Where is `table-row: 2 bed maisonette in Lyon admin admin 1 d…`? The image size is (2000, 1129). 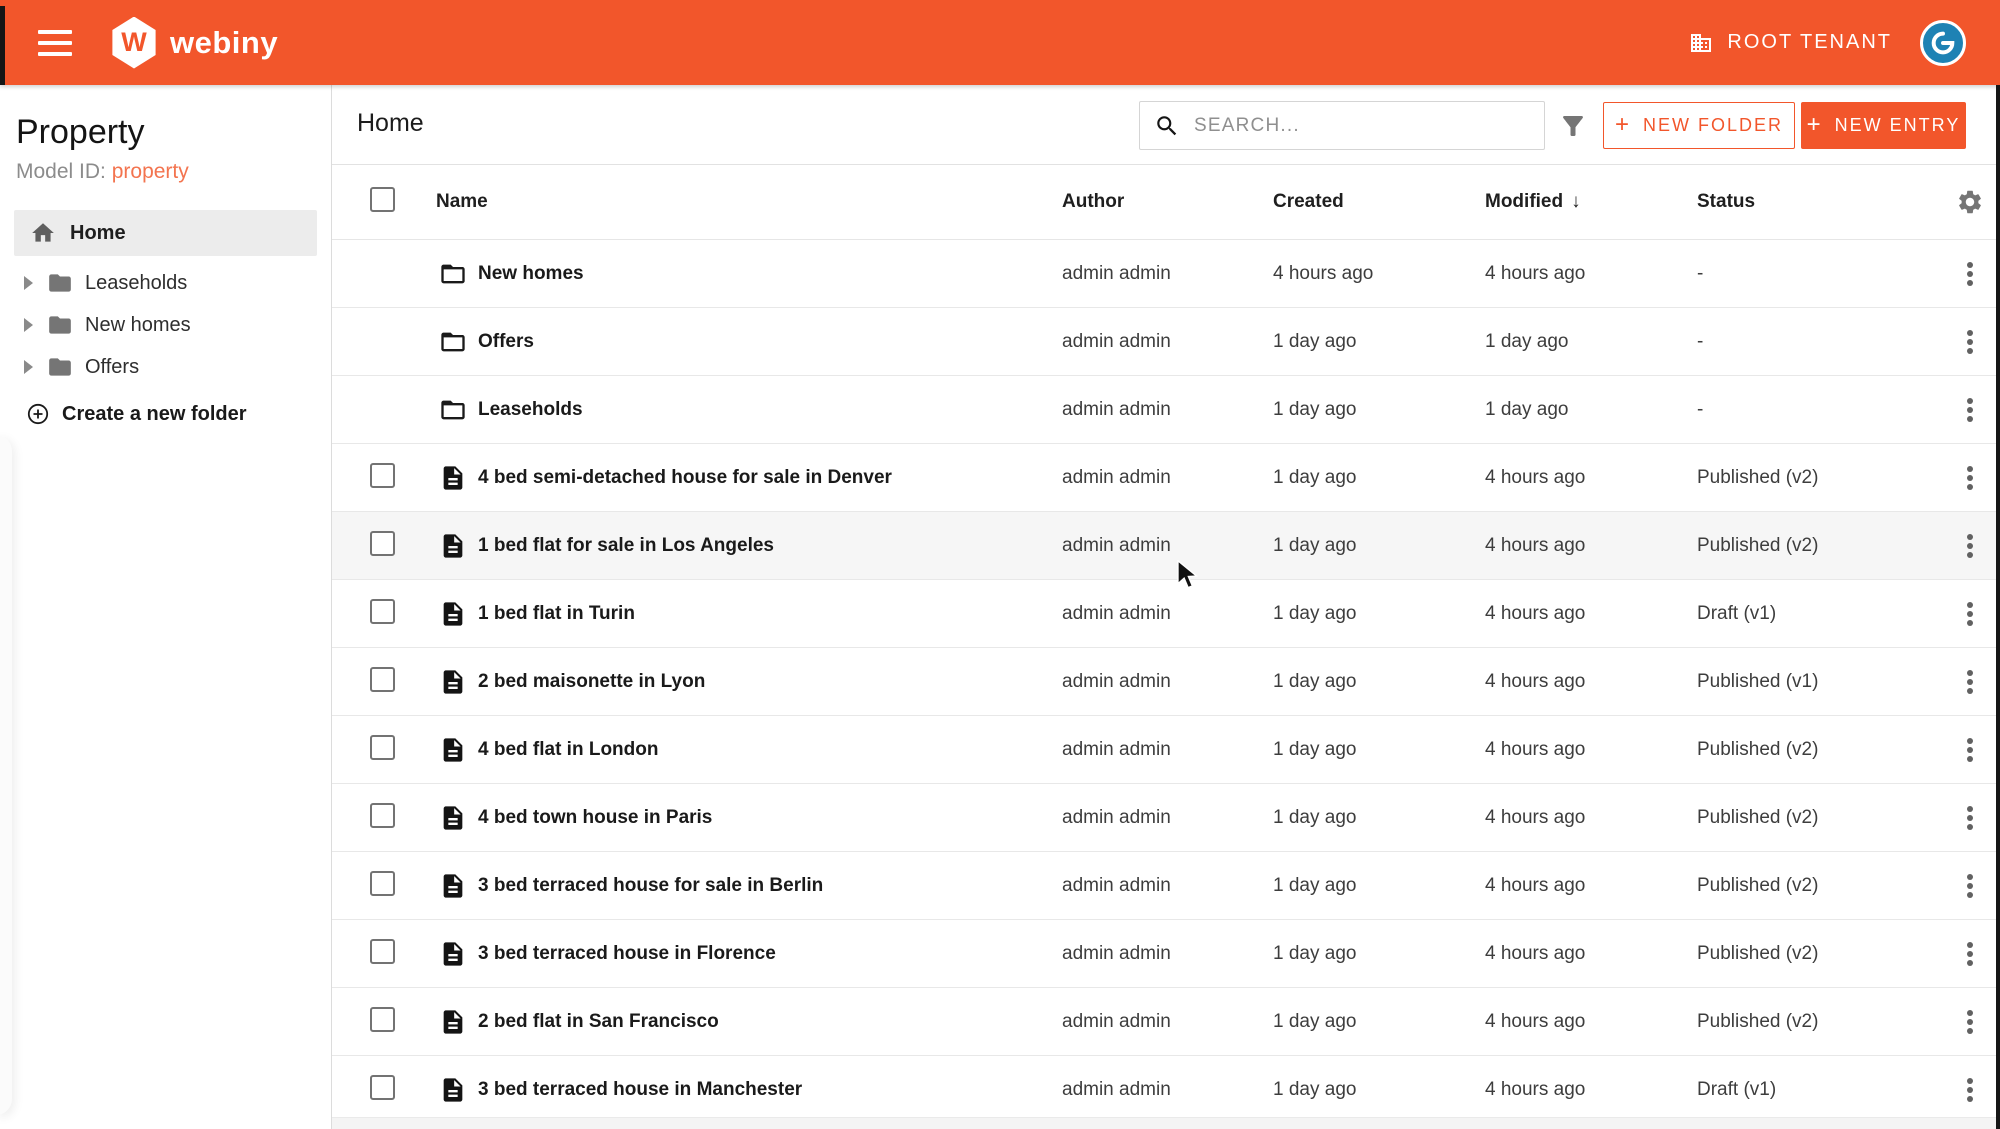 table-row: 2 bed maisonette in Lyon admin admin 1 d… is located at coordinates (1166, 682).